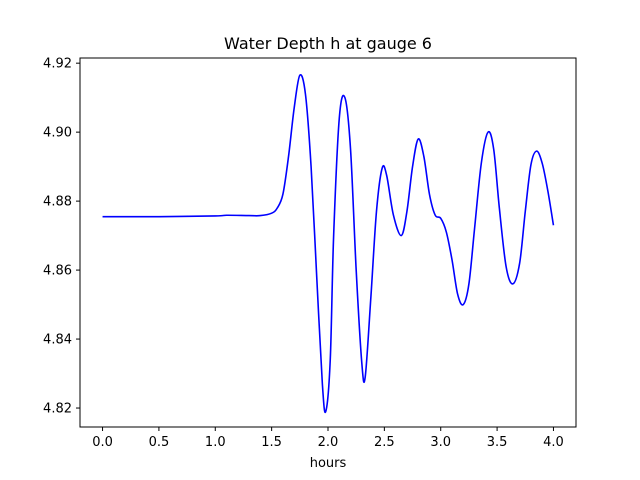 This screenshot has height=480, width=640. I want to click on x-tick-label: 1.0, so click(215, 442).